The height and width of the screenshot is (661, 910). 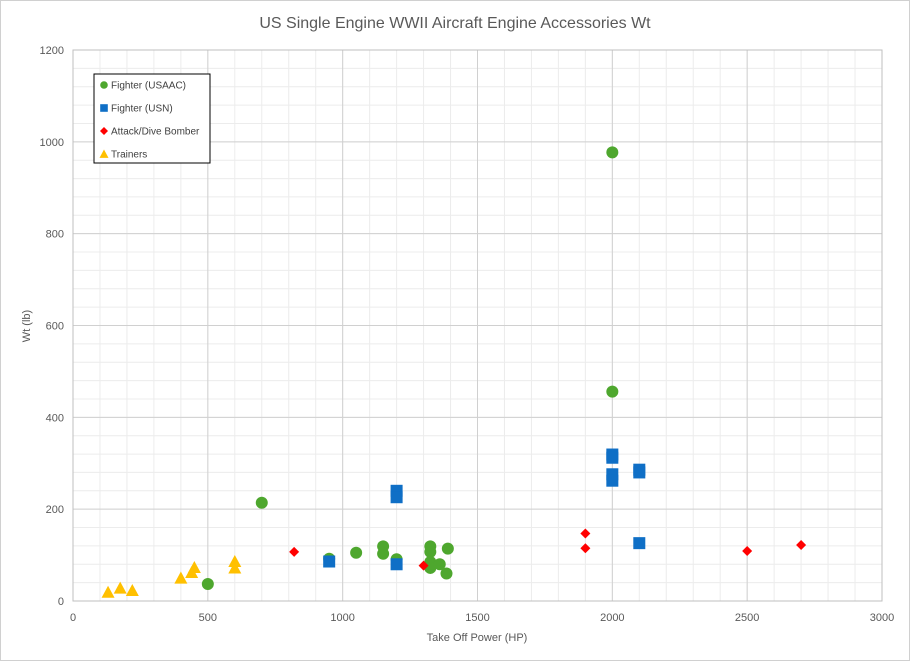 What do you see at coordinates (484, 509) in the screenshot?
I see `series-fighter-usn` at bounding box center [484, 509].